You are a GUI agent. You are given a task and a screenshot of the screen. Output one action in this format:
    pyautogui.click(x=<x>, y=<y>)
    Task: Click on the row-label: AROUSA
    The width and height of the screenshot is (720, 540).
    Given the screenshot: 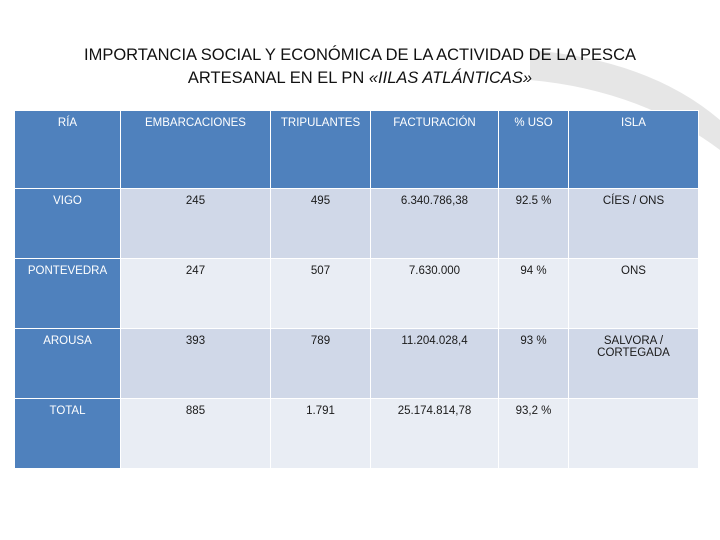 What is the action you would take?
    pyautogui.click(x=67, y=363)
    